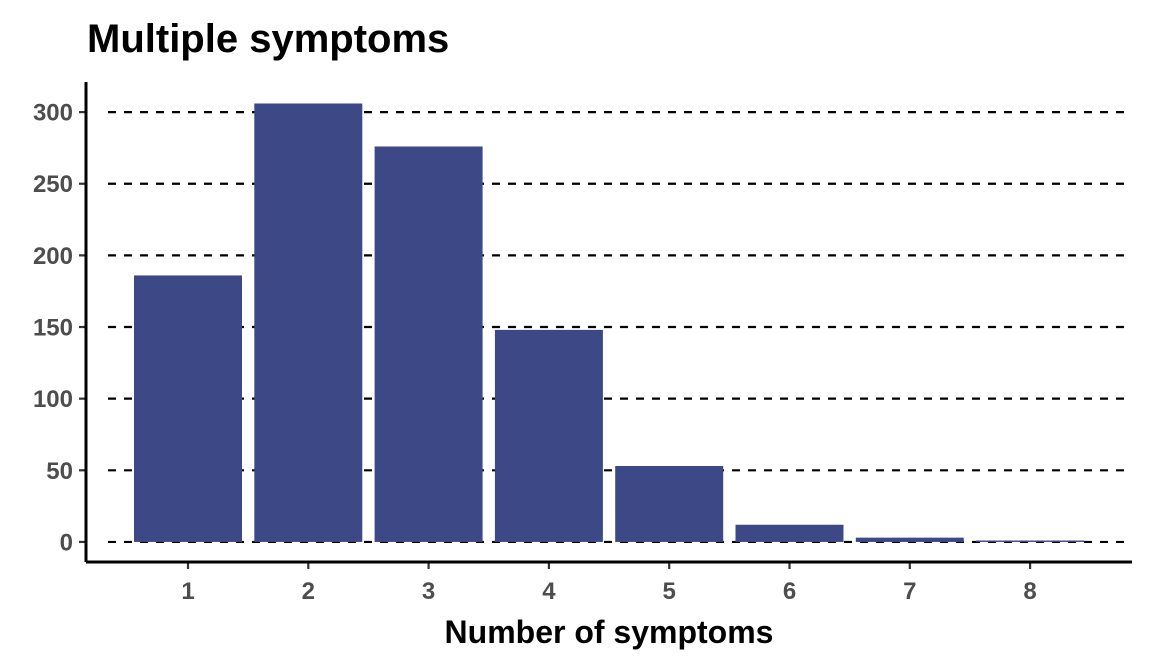 The height and width of the screenshot is (672, 1152). What do you see at coordinates (53, 113) in the screenshot?
I see `y-tick-label: 300` at bounding box center [53, 113].